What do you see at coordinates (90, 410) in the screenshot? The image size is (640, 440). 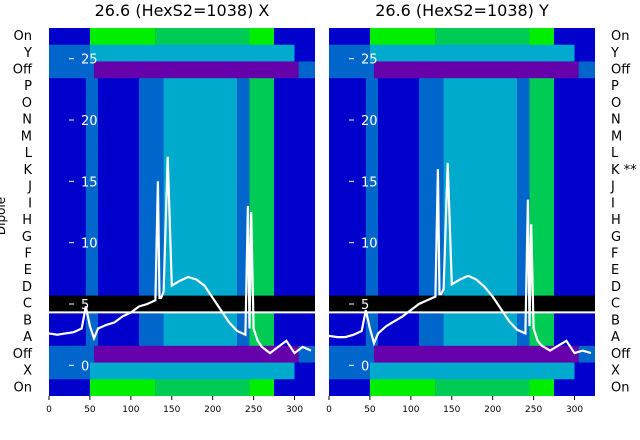 I see `x-tick-label: 50` at bounding box center [90, 410].